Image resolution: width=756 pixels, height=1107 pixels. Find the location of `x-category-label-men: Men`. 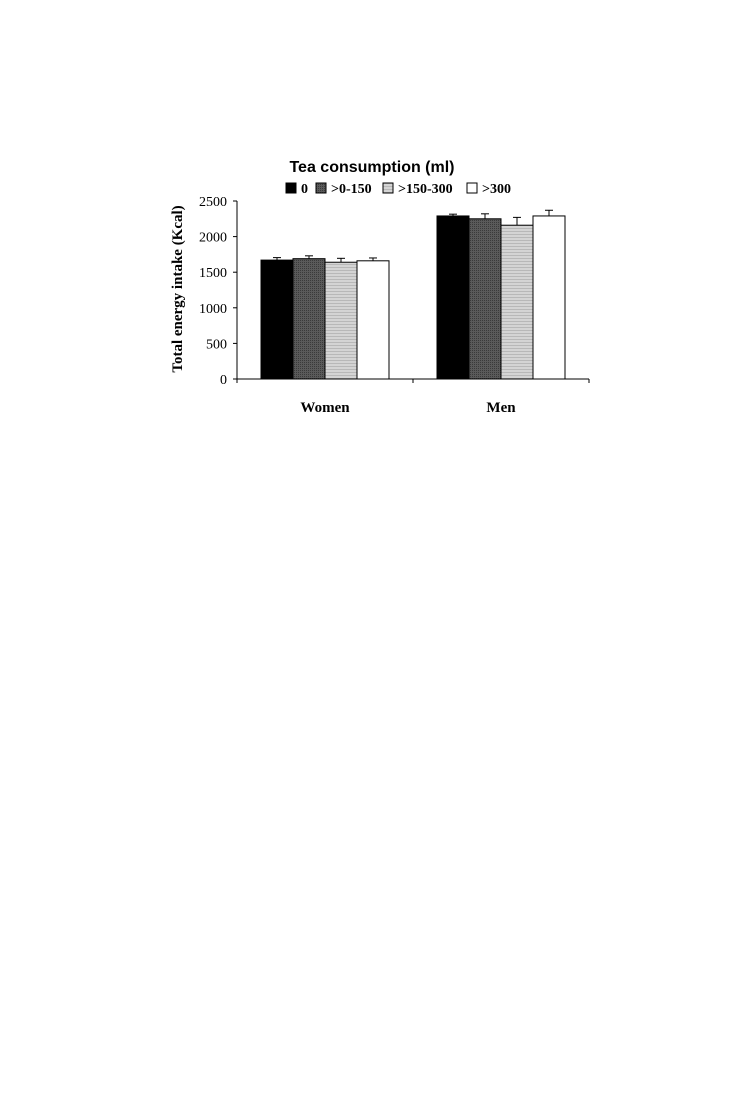

x-category-label-men: Men is located at coordinates (501, 408).